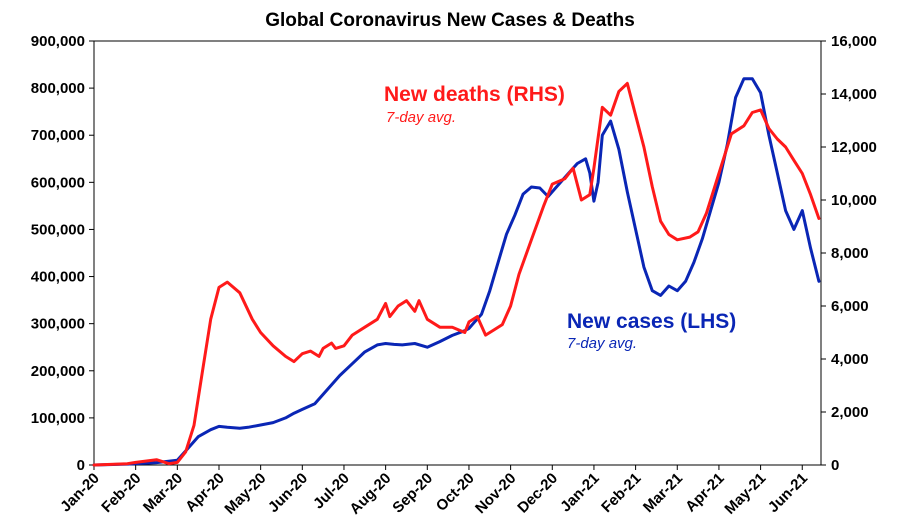 This screenshot has width=905, height=530. Describe the element at coordinates (621, 493) in the screenshot. I see `x-tick-label: Feb-21` at that location.